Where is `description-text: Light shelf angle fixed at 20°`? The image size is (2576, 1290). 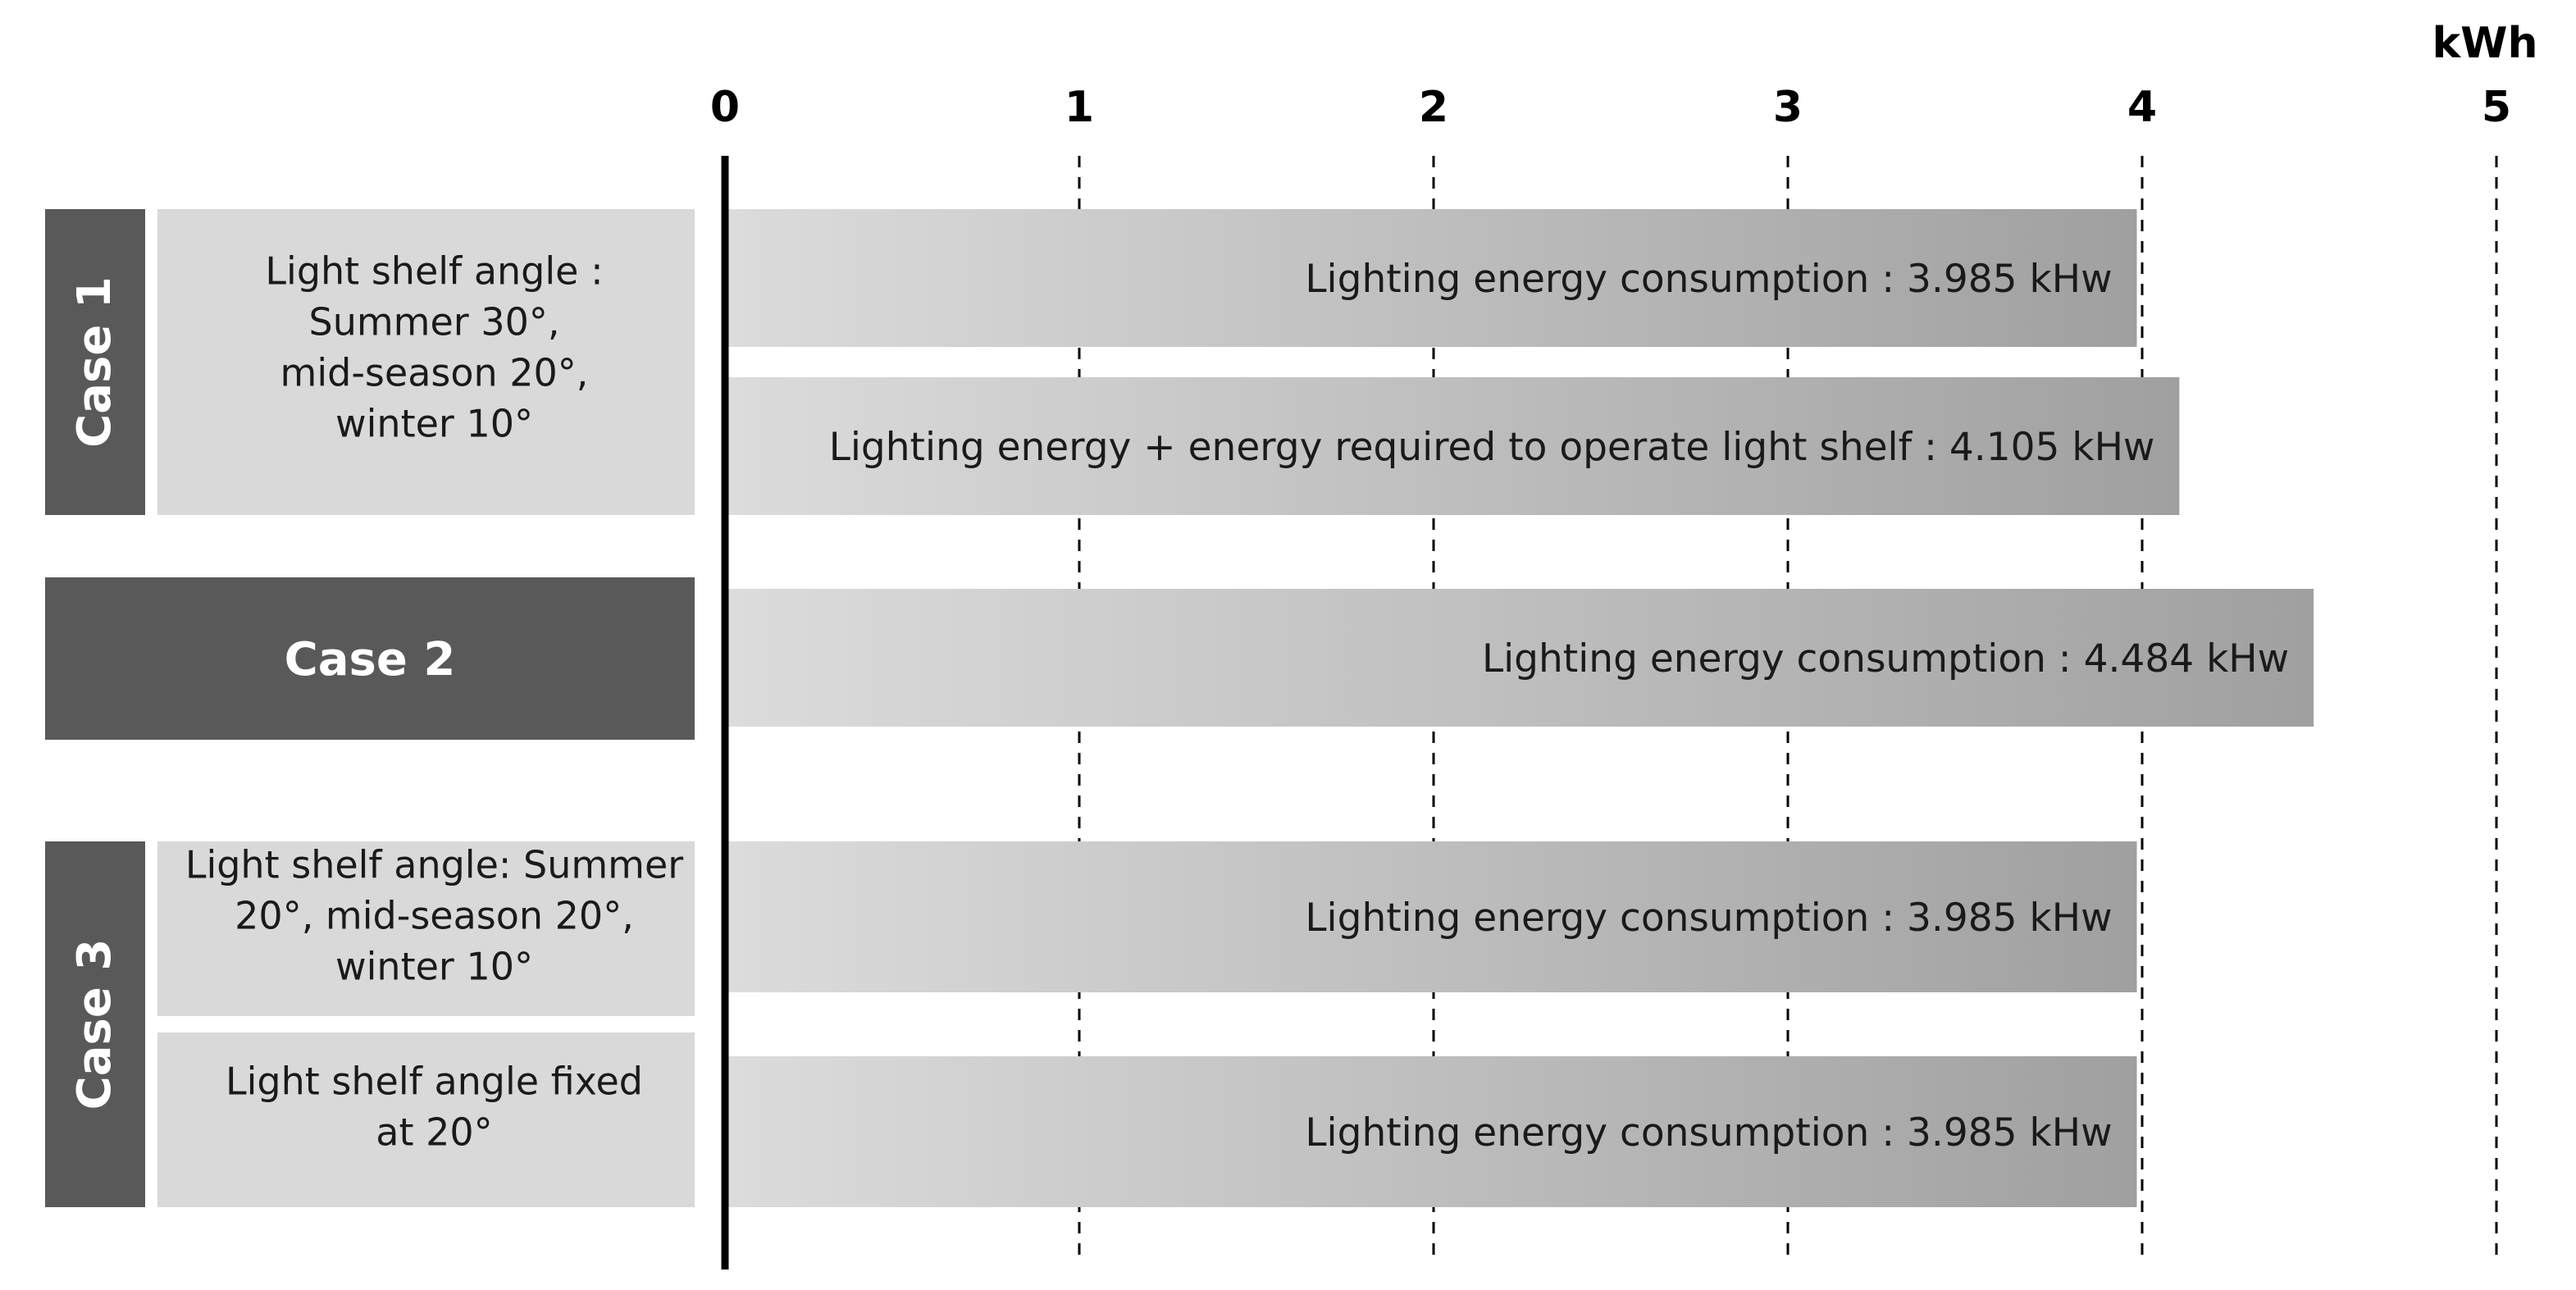
description-text: Light shelf angle fixed at 20° is located at coordinates (434, 1107).